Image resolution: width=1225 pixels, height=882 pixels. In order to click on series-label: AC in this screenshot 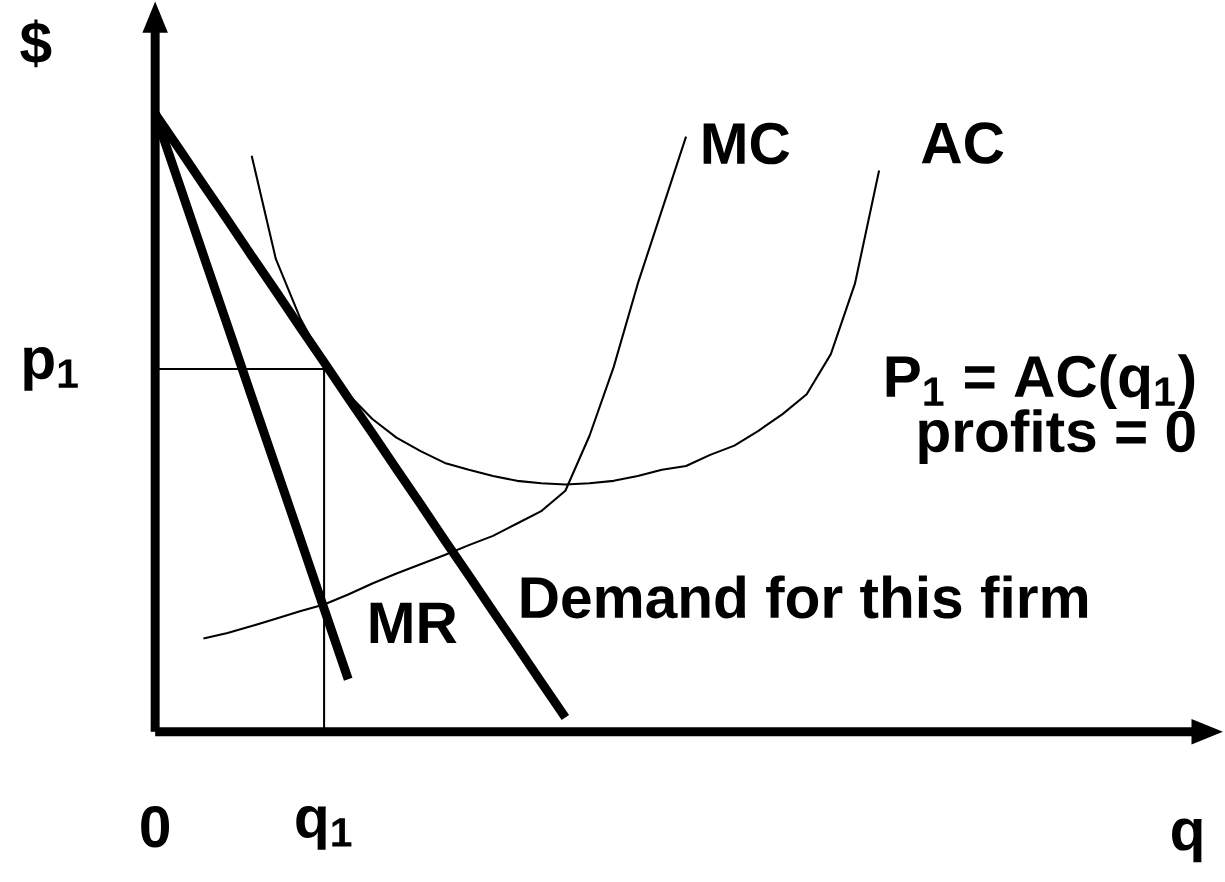, I will do `click(962, 143)`.